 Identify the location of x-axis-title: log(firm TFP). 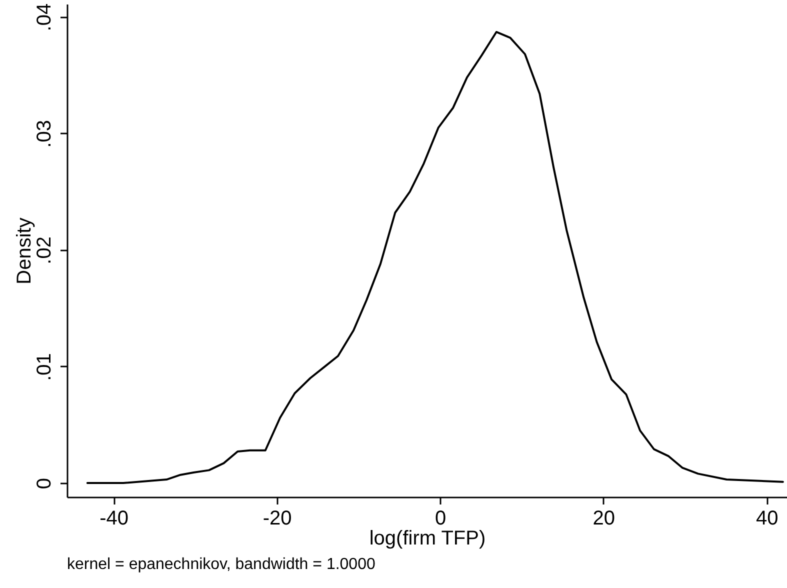
(427, 539).